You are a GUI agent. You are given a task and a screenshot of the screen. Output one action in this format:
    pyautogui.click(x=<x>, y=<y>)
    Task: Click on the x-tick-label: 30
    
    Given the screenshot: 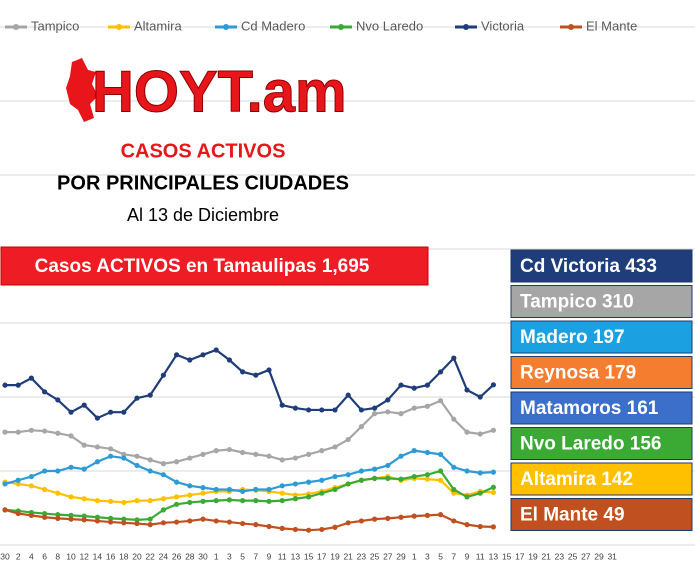 What is the action you would take?
    pyautogui.click(x=203, y=556)
    